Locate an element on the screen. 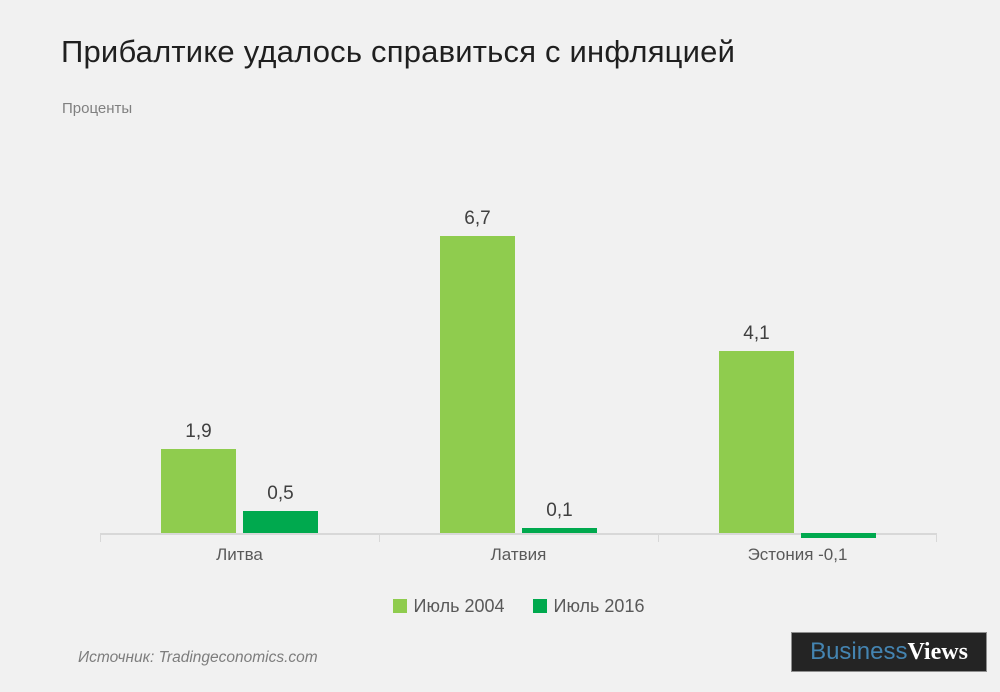  bar-Латвия-Июль 2004 is located at coordinates (477, 384).